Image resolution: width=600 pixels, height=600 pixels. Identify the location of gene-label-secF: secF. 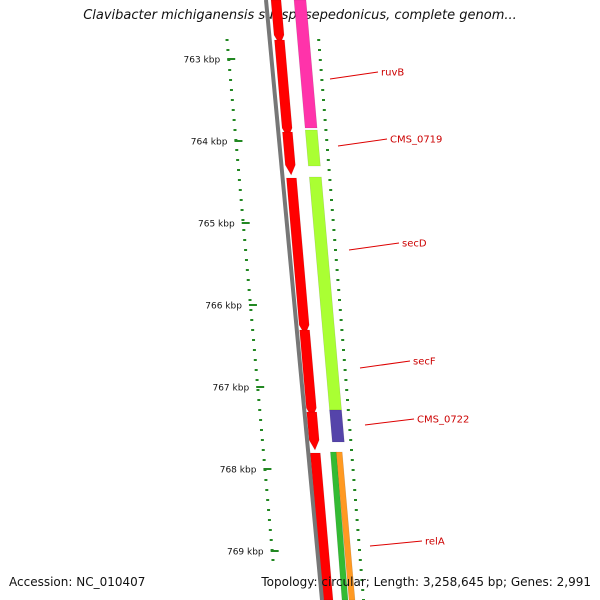
(424, 362).